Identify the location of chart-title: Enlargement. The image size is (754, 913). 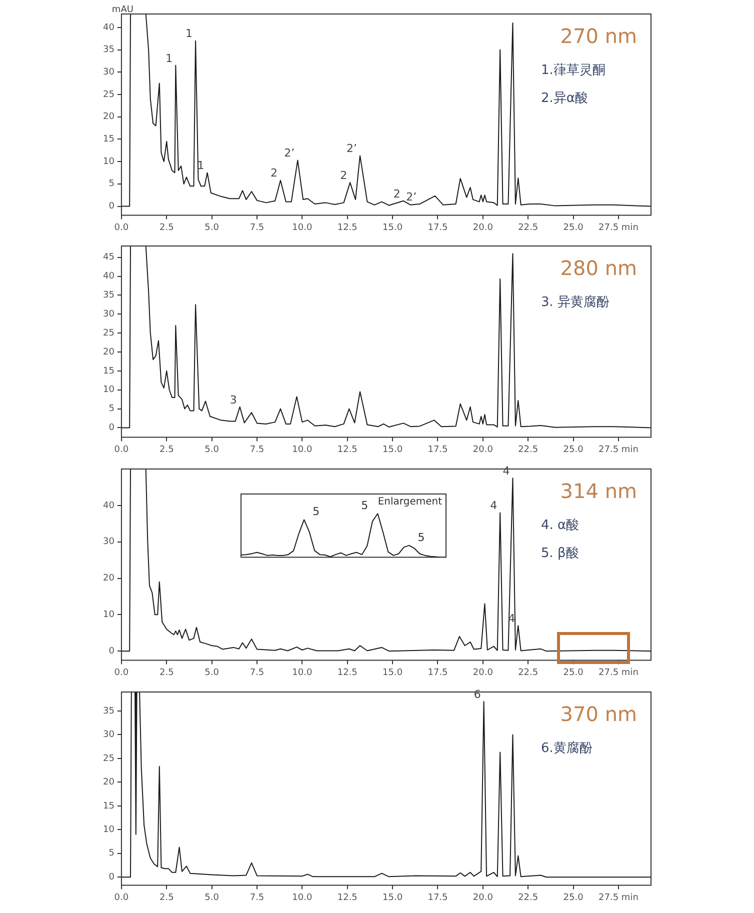
(410, 502).